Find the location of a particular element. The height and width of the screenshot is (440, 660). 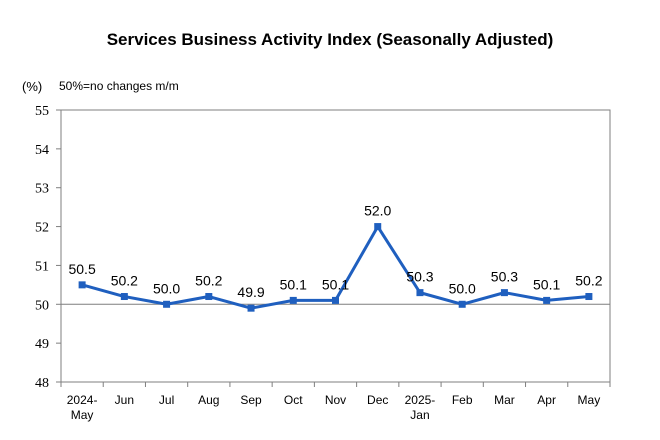

data-label: 52.0 is located at coordinates (377, 211).